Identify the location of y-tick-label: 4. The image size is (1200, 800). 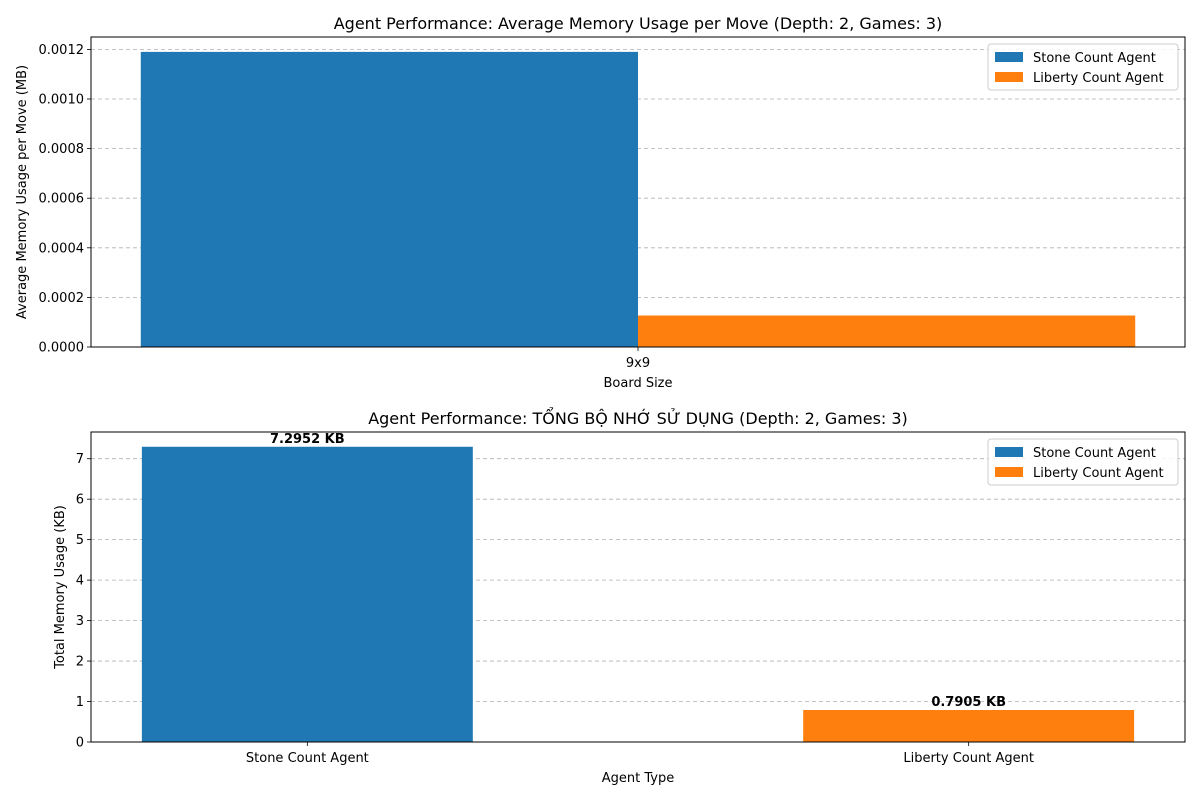
(80, 581).